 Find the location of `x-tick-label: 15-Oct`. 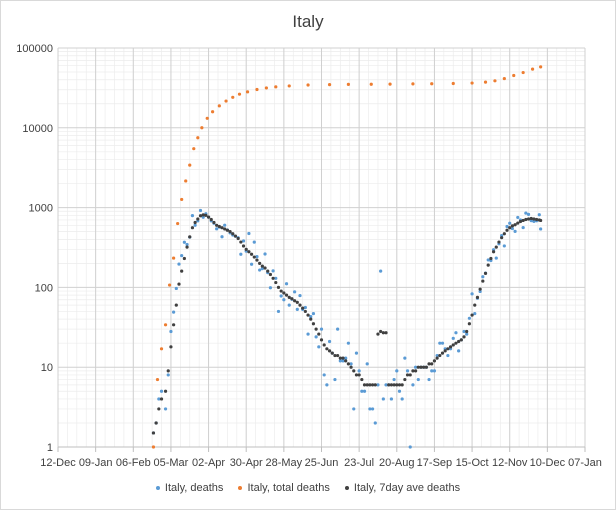

x-tick-label: 15-Oct is located at coordinates (472, 463).